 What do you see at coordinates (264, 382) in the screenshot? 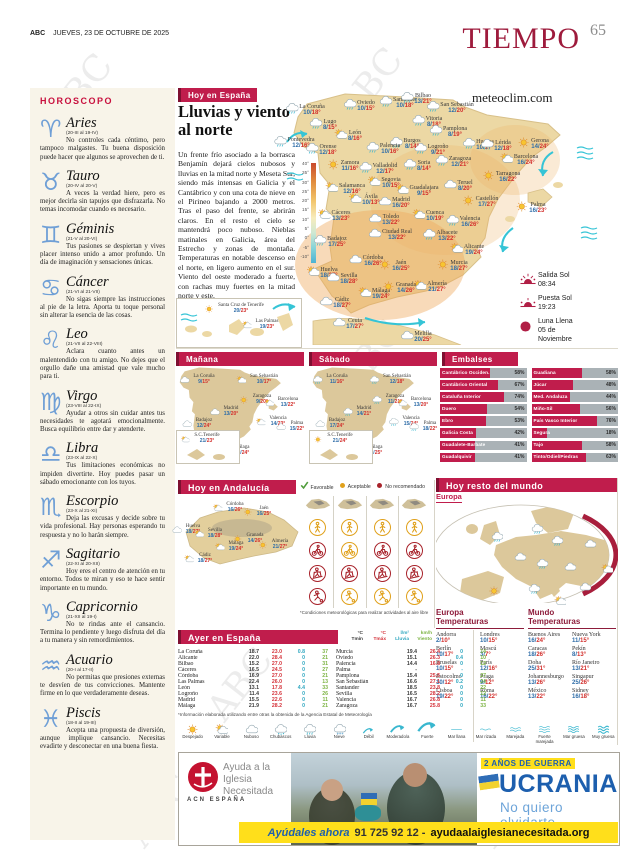
I see `city-temps: 10/17°` at bounding box center [264, 382].